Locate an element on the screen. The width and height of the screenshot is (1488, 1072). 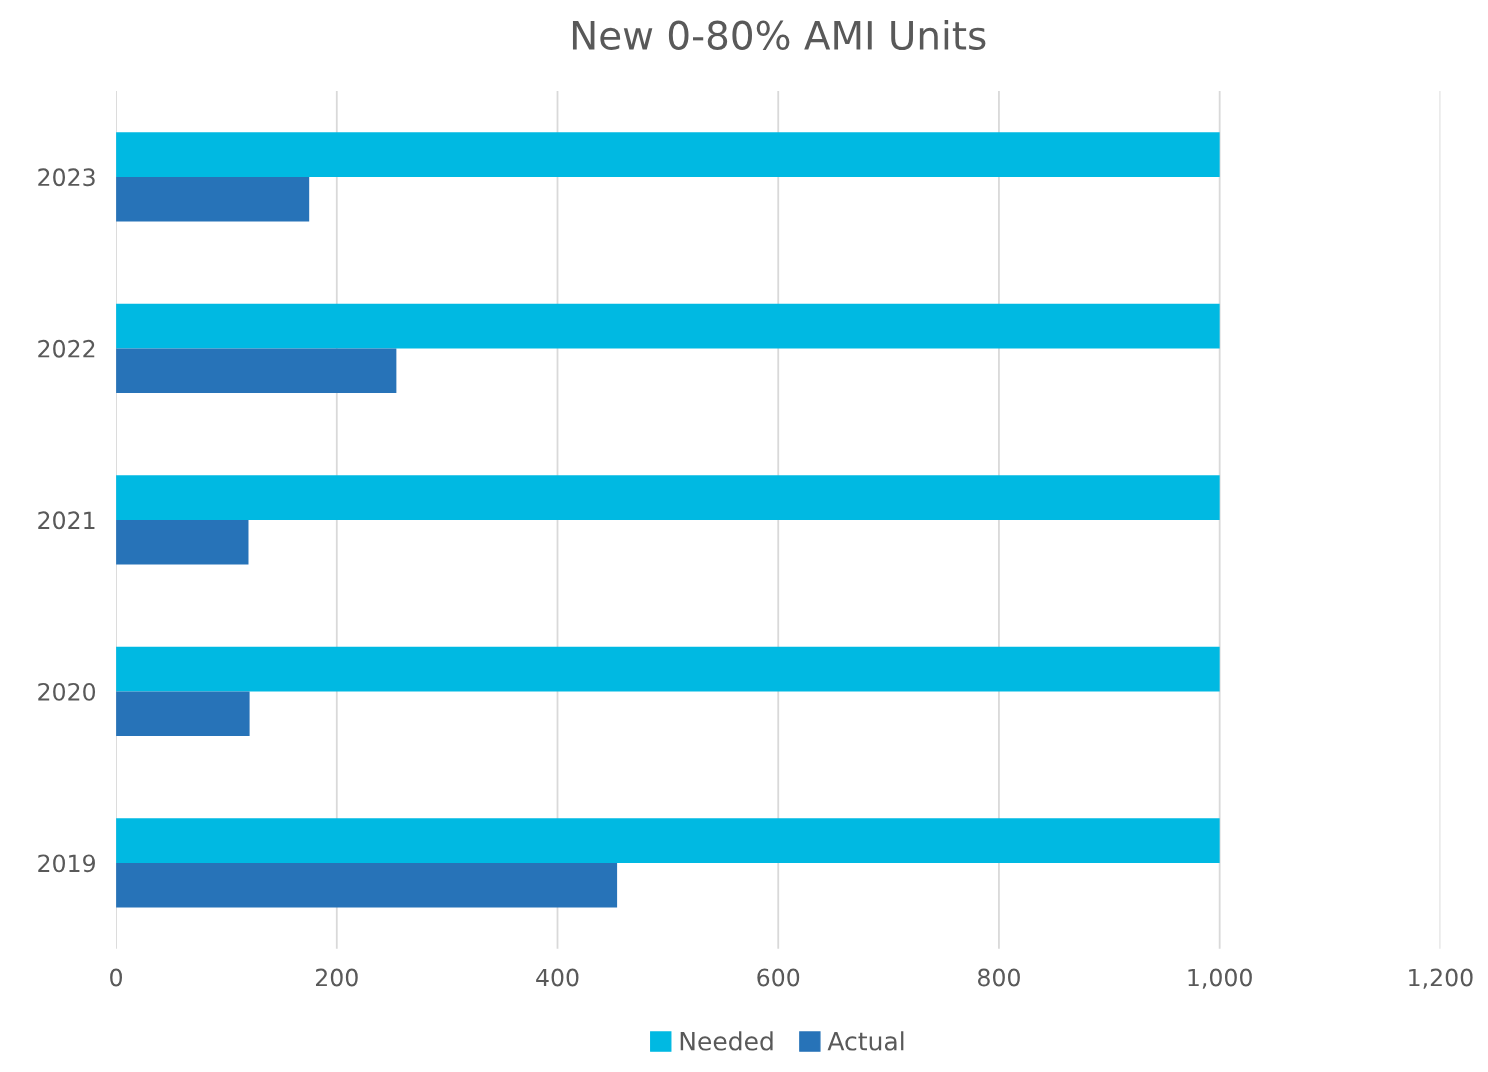
legend-label: Actual is located at coordinates (865, 1041).